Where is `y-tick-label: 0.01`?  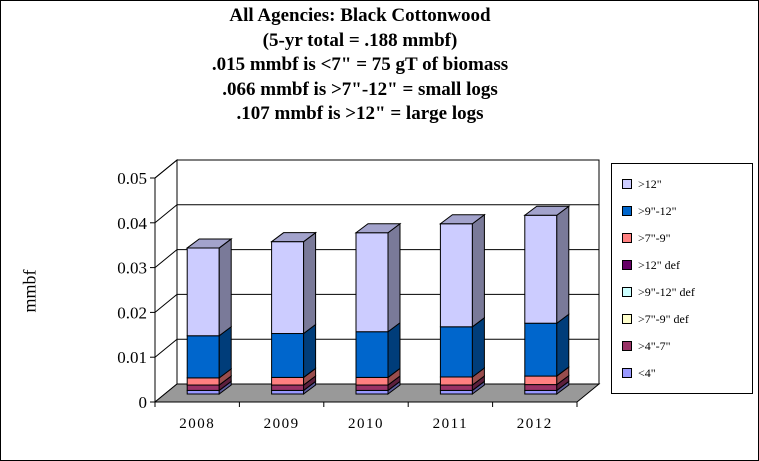 y-tick-label: 0.01 is located at coordinates (132, 357).